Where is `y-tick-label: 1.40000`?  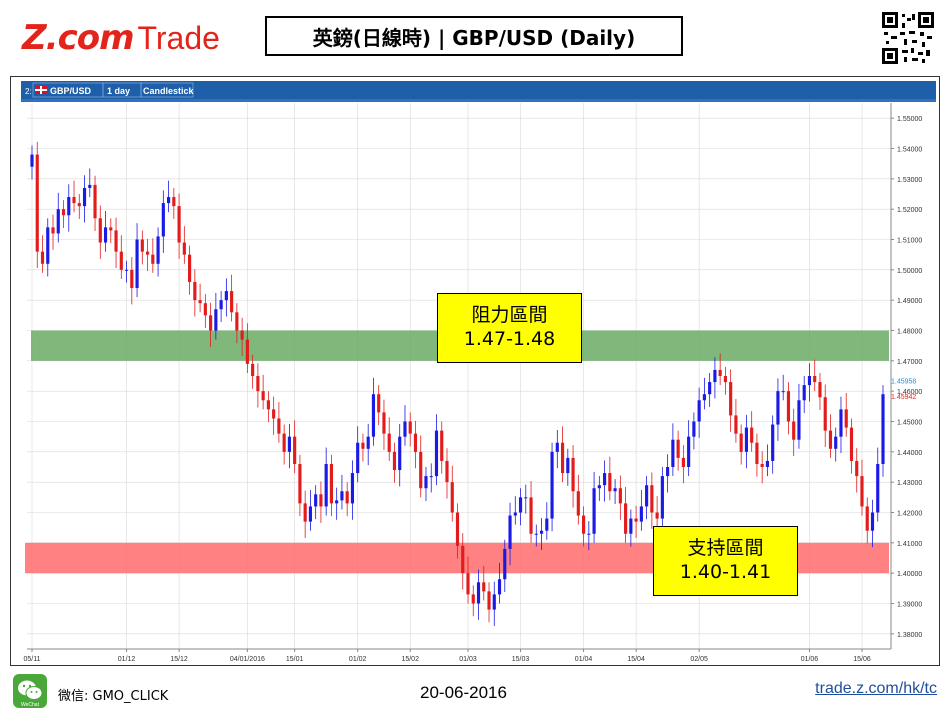
y-tick-label: 1.40000 is located at coordinates (909, 574).